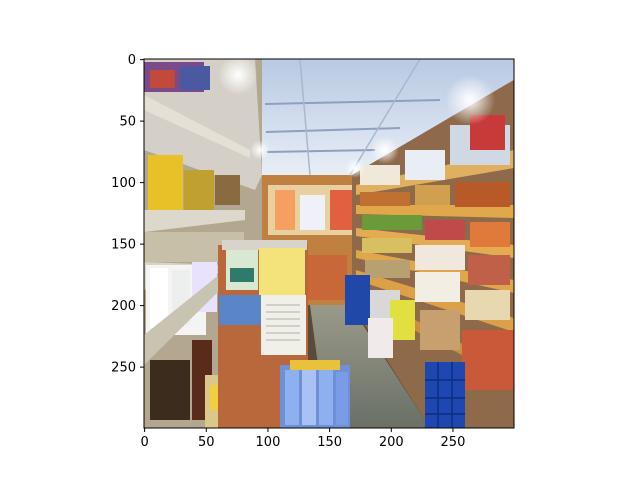 This screenshot has height=480, width=640. I want to click on y-axis: 0 50 100 150 200 250, so click(127, 214).